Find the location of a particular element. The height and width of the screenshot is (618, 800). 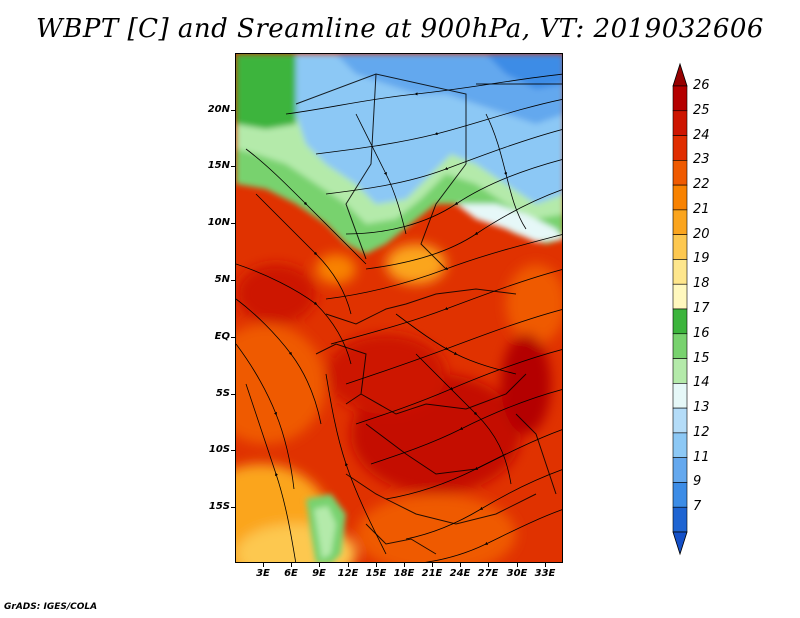

colorbar-label: 23 is located at coordinates (701, 160).